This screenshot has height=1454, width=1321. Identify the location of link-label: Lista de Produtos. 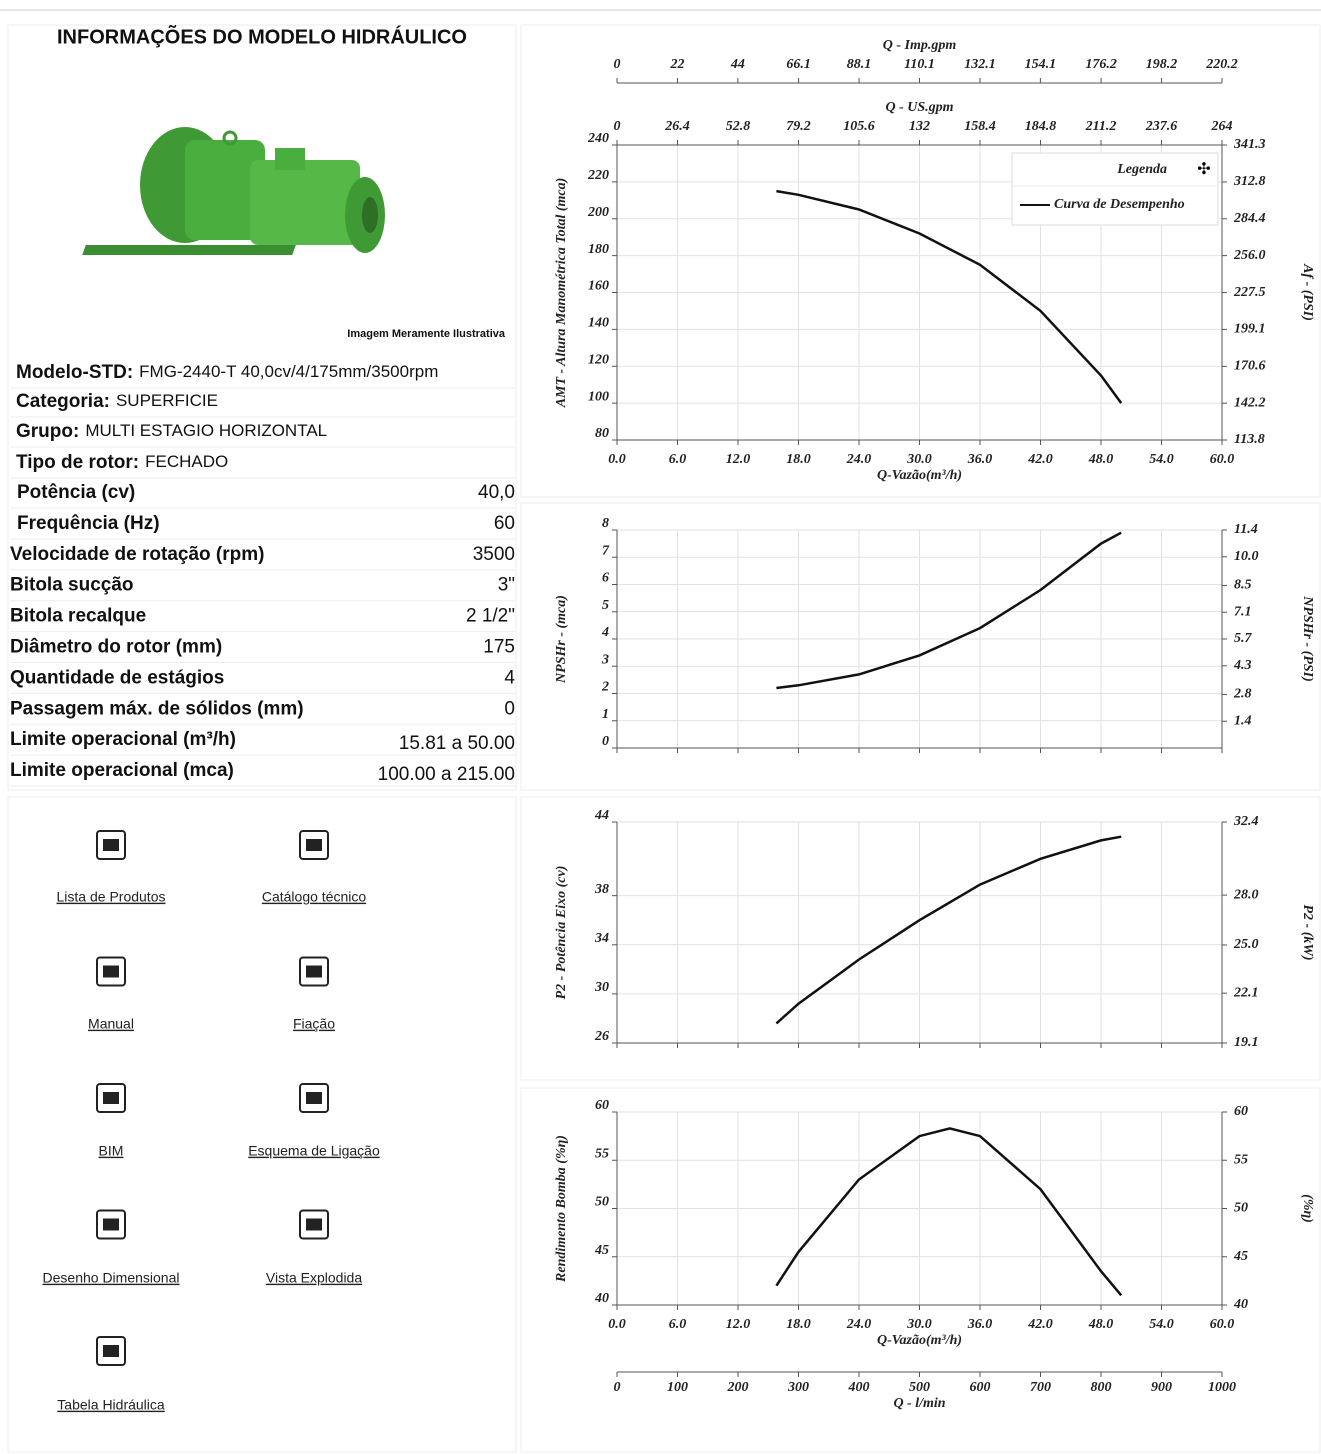
(111, 897).